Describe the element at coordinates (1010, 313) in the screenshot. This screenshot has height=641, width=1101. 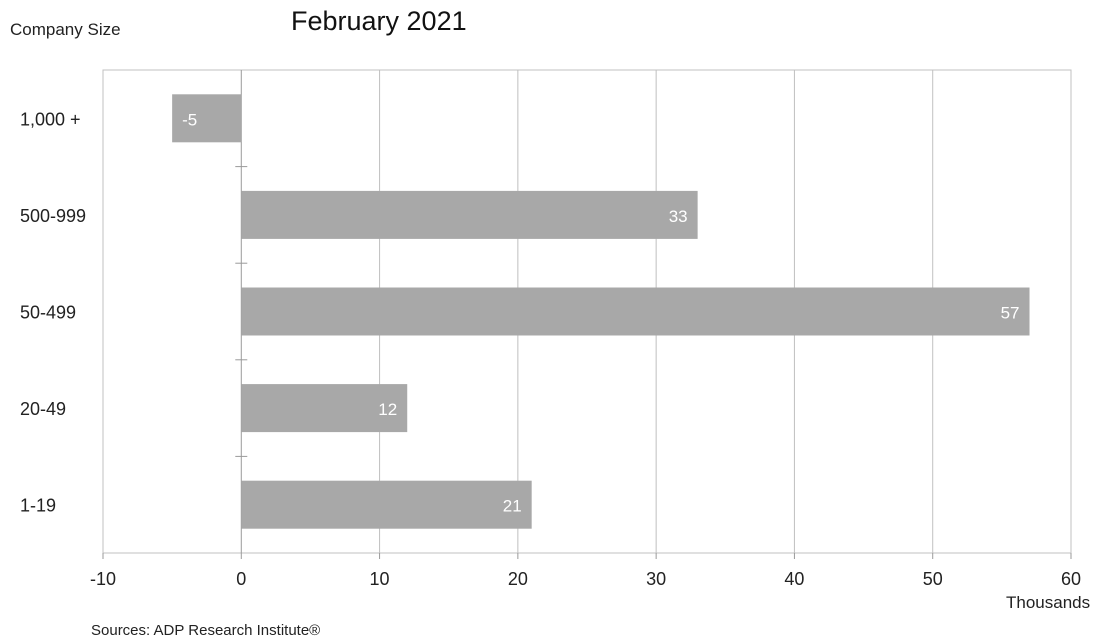
I see `bar-data-label: 57` at that location.